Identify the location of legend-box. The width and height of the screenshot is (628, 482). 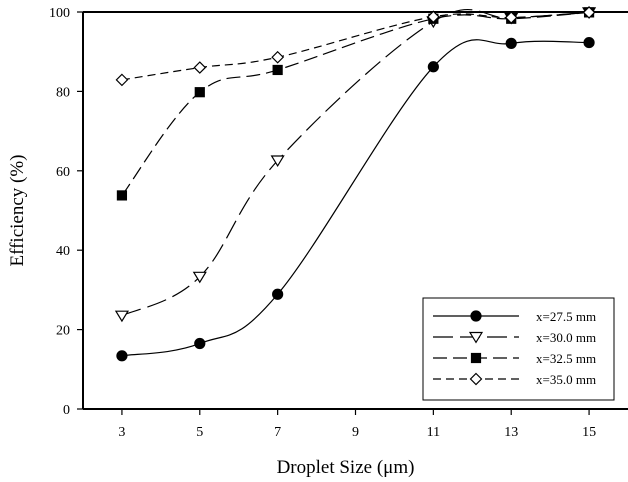
(518, 349).